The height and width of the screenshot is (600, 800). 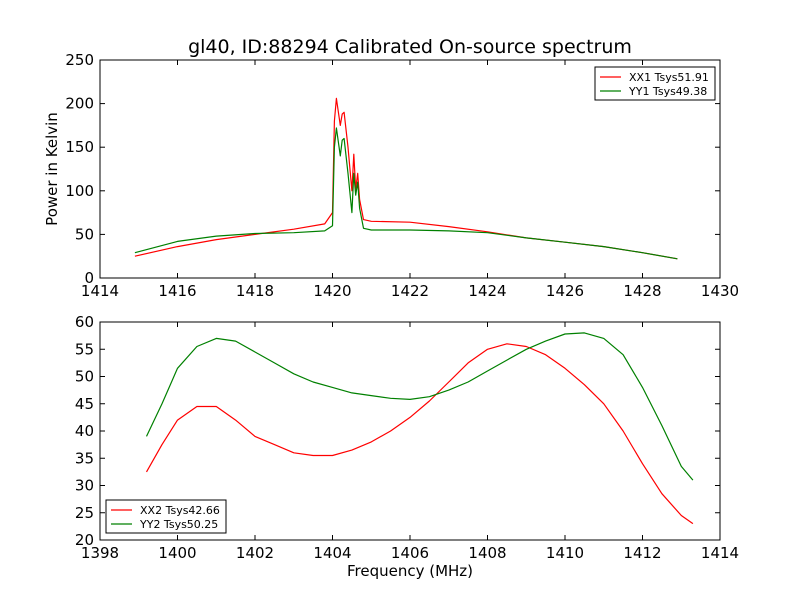 I want to click on top-legend-label-1: XX1 Tsys51.91, so click(x=669, y=77).